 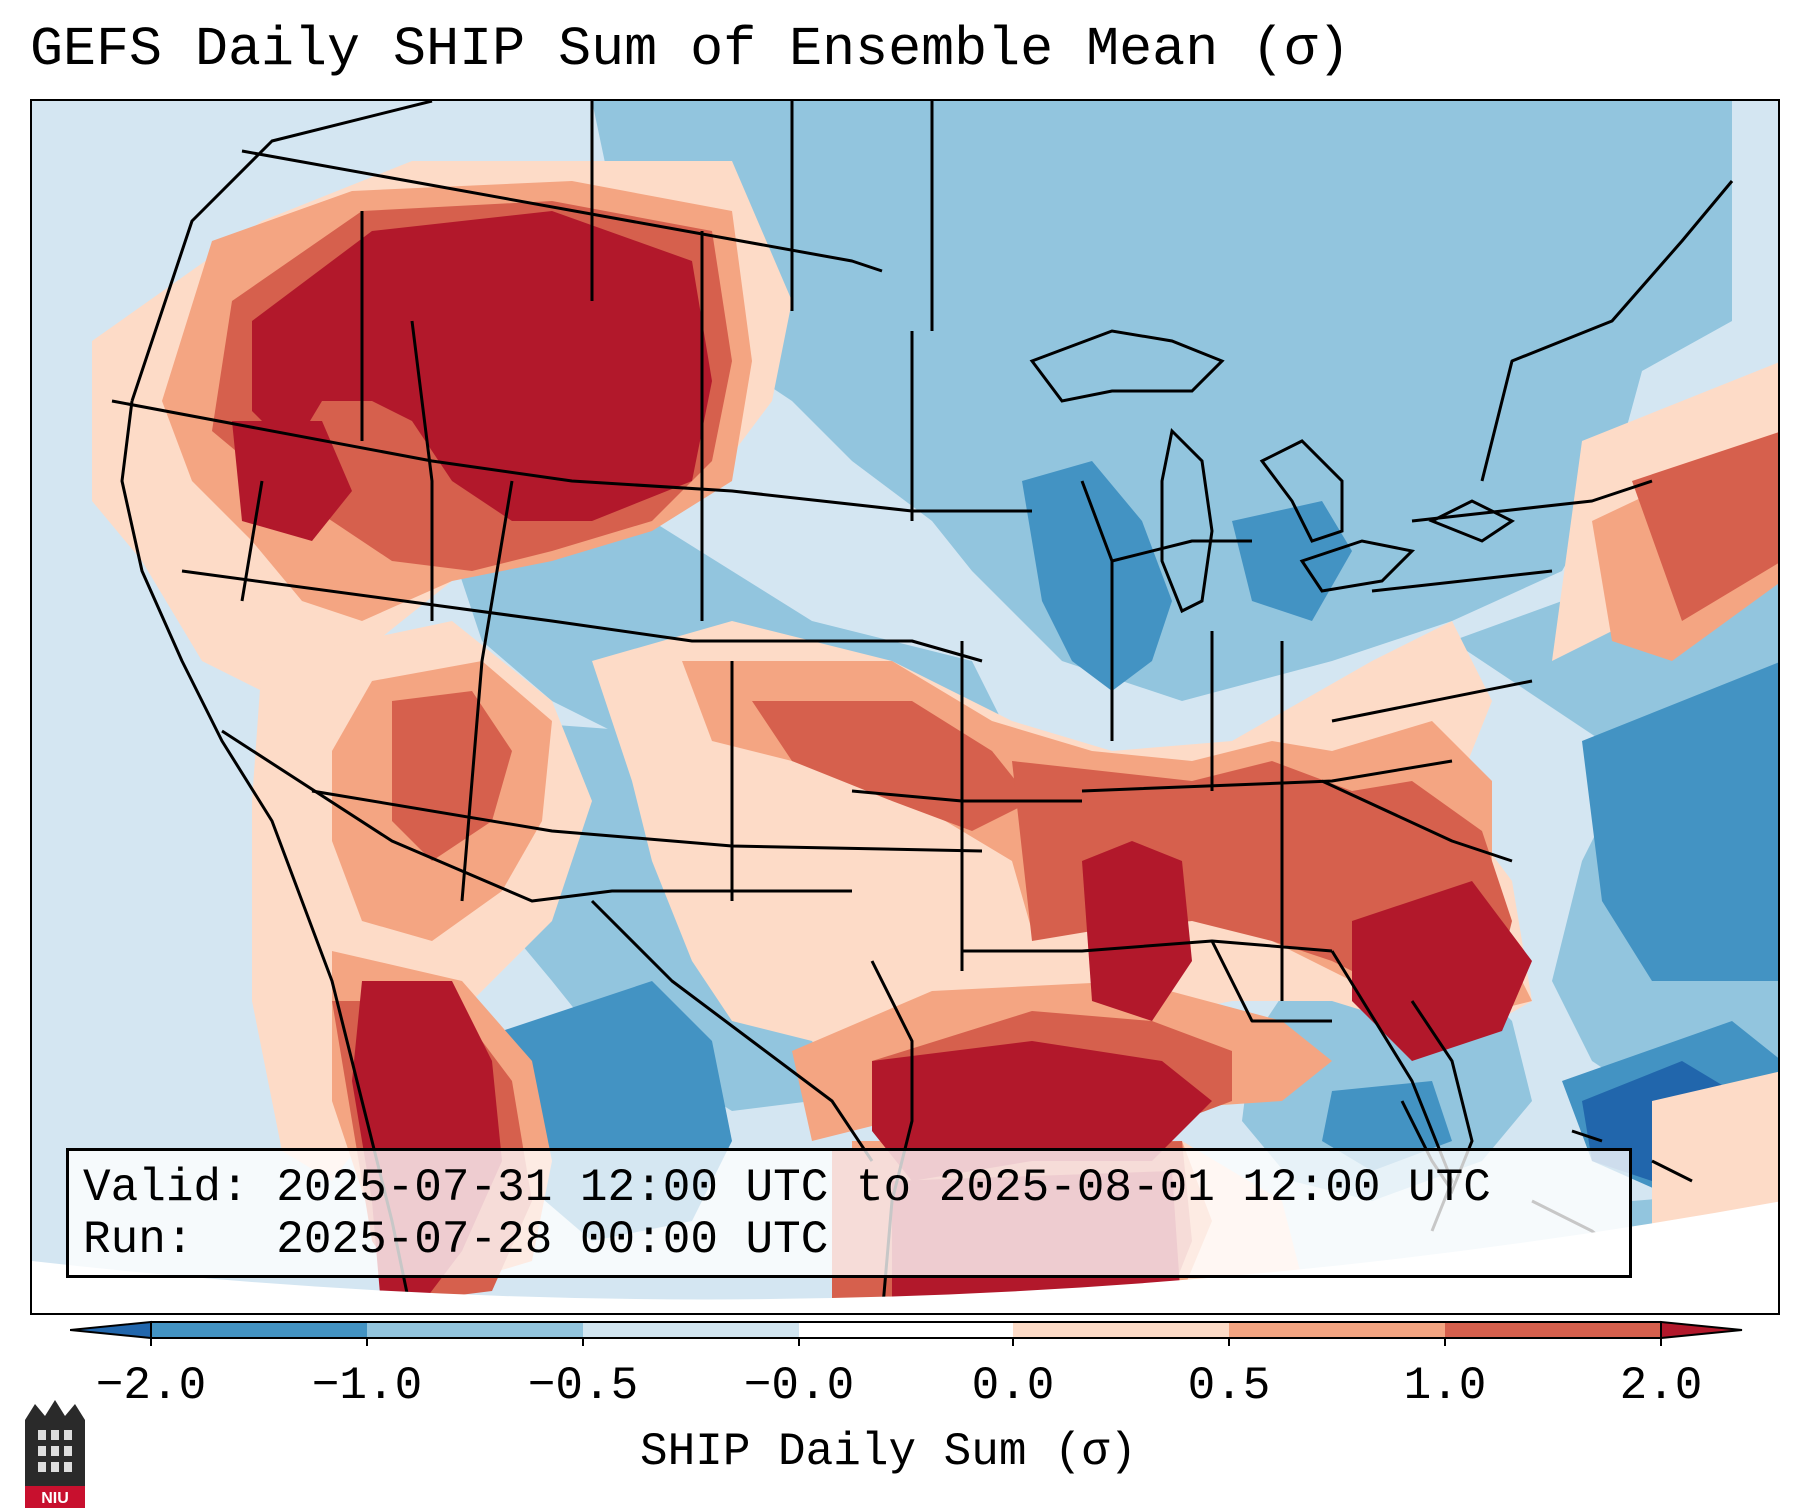 What do you see at coordinates (111, 1330) in the screenshot?
I see `colorbar-extend-low` at bounding box center [111, 1330].